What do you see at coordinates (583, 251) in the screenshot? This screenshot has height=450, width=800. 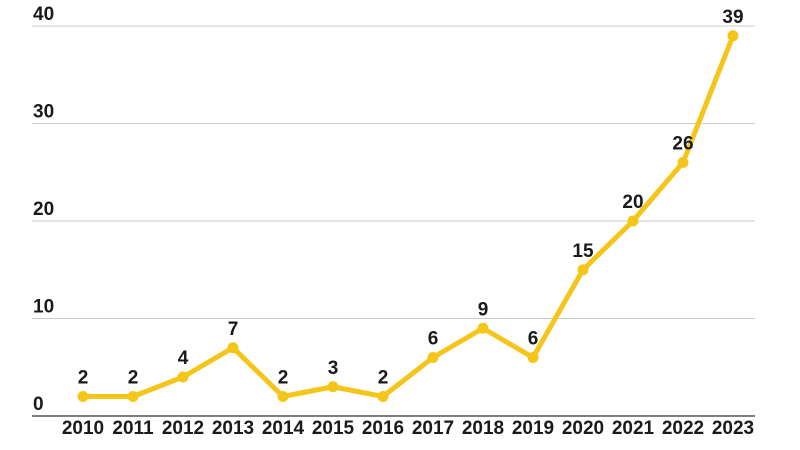 I see `data-point-label: 15` at bounding box center [583, 251].